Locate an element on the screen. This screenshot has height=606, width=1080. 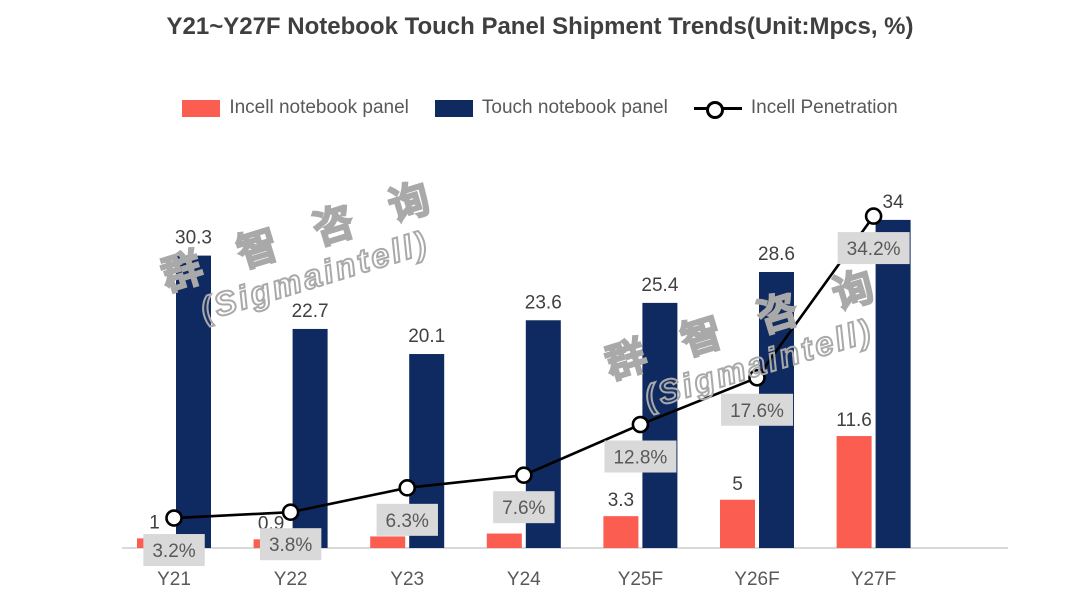
legend-item-touch-notebook-panel: Touch notebook panel is located at coordinates (551, 108).